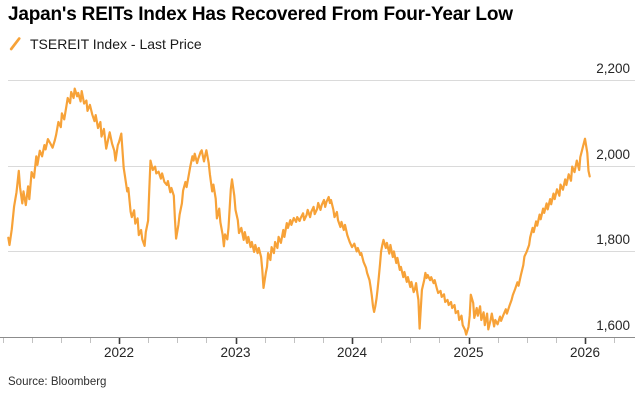 This screenshot has height=401, width=635. Describe the element at coordinates (613, 154) in the screenshot. I see `y-axis-label: 2,000` at that location.